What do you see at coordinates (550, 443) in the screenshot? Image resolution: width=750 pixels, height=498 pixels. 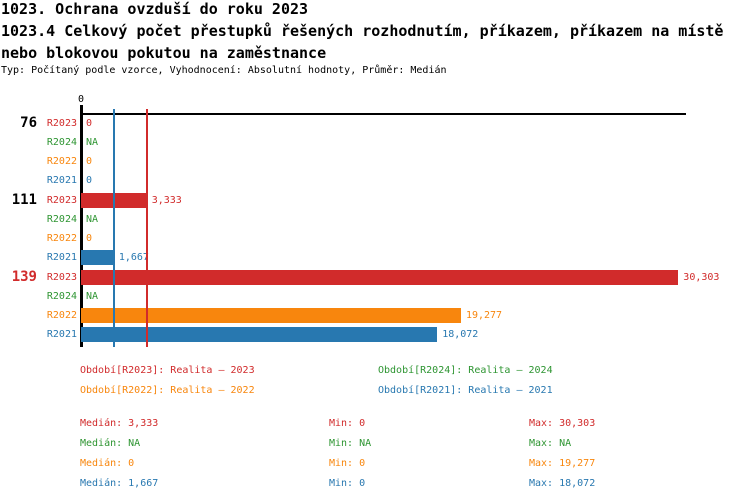 I see `stat-max-r2024: Max: NA` at bounding box center [550, 443].